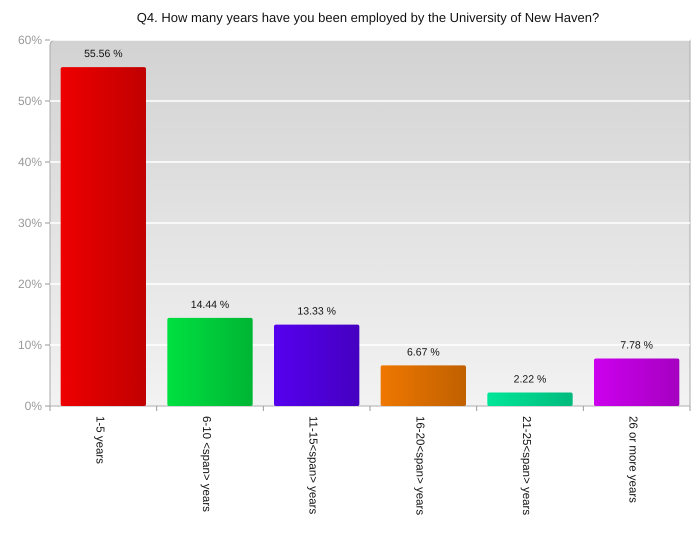 This screenshot has width=696, height=544. I want to click on x-tick-label: 6-10 <span> years, so click(206, 464).